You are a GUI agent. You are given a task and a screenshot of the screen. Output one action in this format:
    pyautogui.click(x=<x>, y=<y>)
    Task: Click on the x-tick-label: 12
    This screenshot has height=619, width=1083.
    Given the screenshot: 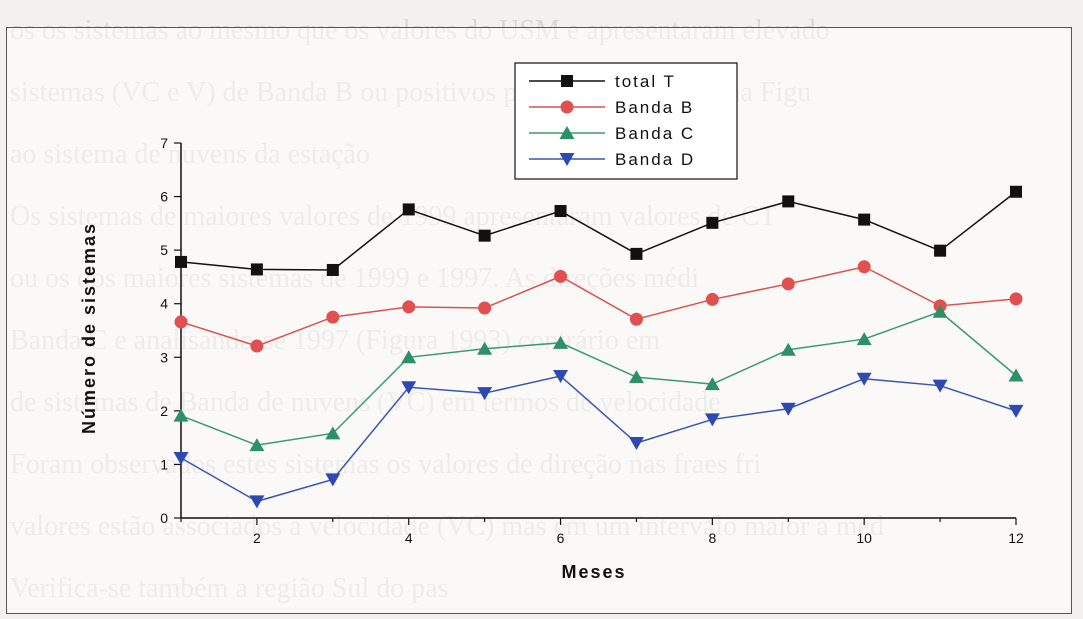 What is the action you would take?
    pyautogui.click(x=1016, y=538)
    